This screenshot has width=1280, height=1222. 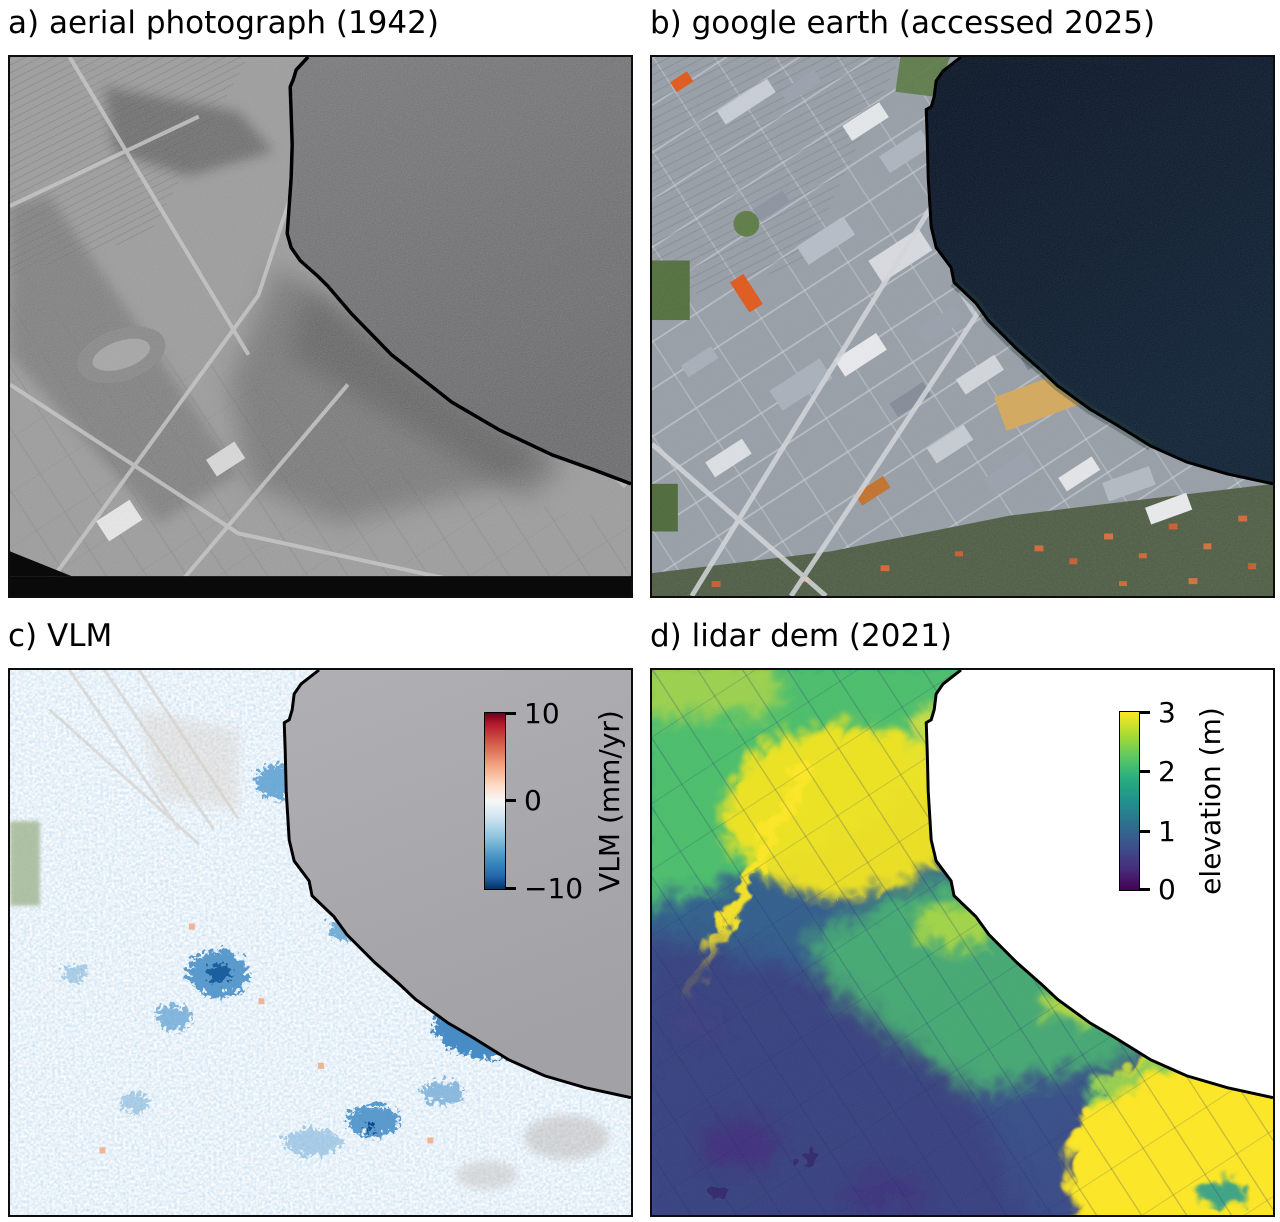 What do you see at coordinates (1167, 831) in the screenshot?
I see `colorbar-tick-label: 1` at bounding box center [1167, 831].